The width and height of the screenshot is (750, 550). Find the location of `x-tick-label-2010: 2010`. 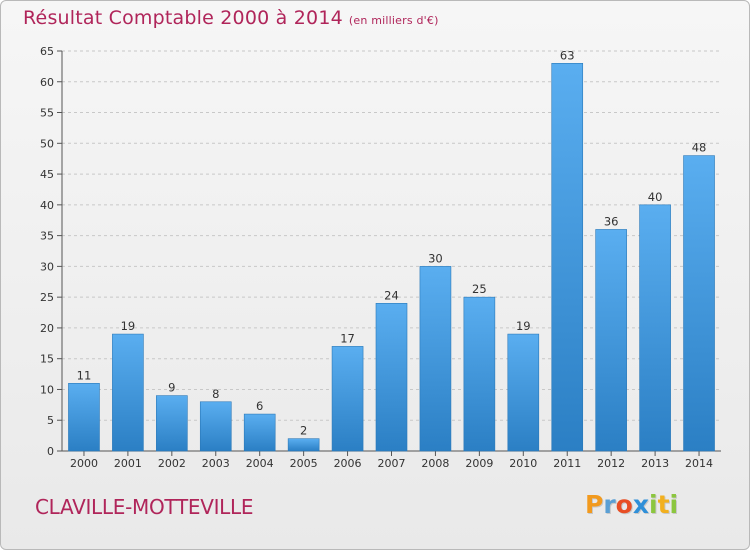

x-tick-label-2010: 2010 is located at coordinates (523, 463).